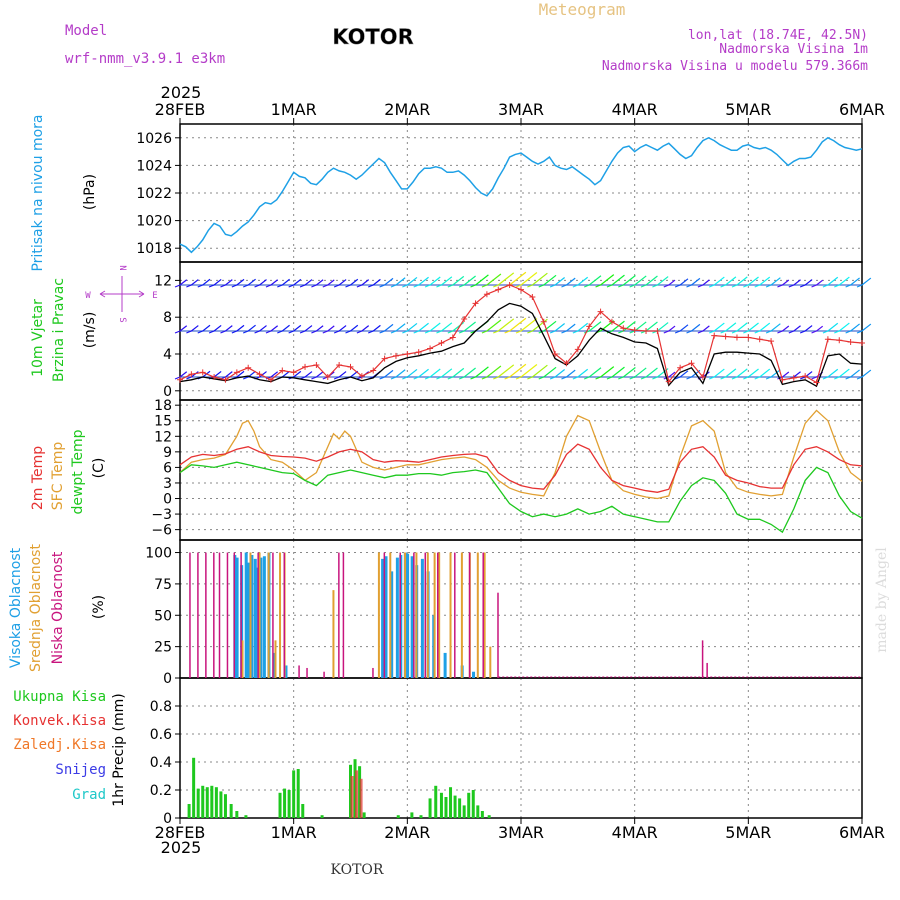  I want to click on y-tick-label: 50, so click(163, 616).